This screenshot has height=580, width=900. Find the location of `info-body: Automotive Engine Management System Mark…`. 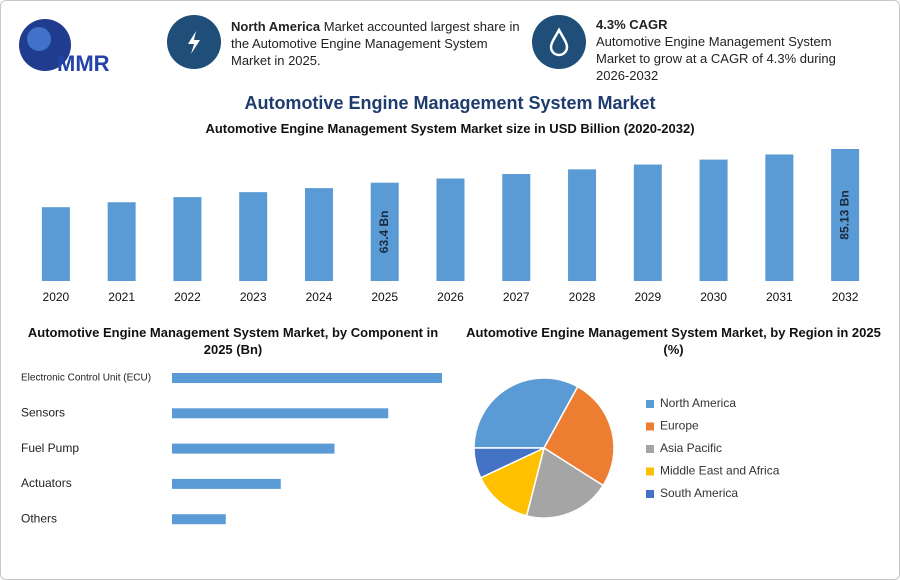

info-body: Automotive Engine Management System Mark… is located at coordinates (716, 58).